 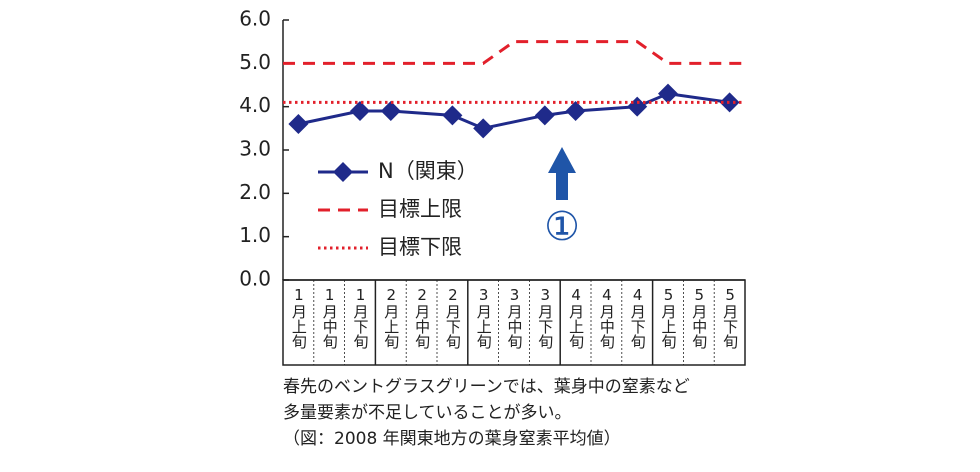 What do you see at coordinates (545, 318) in the screenshot?
I see `x-tick-label: 3月下旬` at bounding box center [545, 318].